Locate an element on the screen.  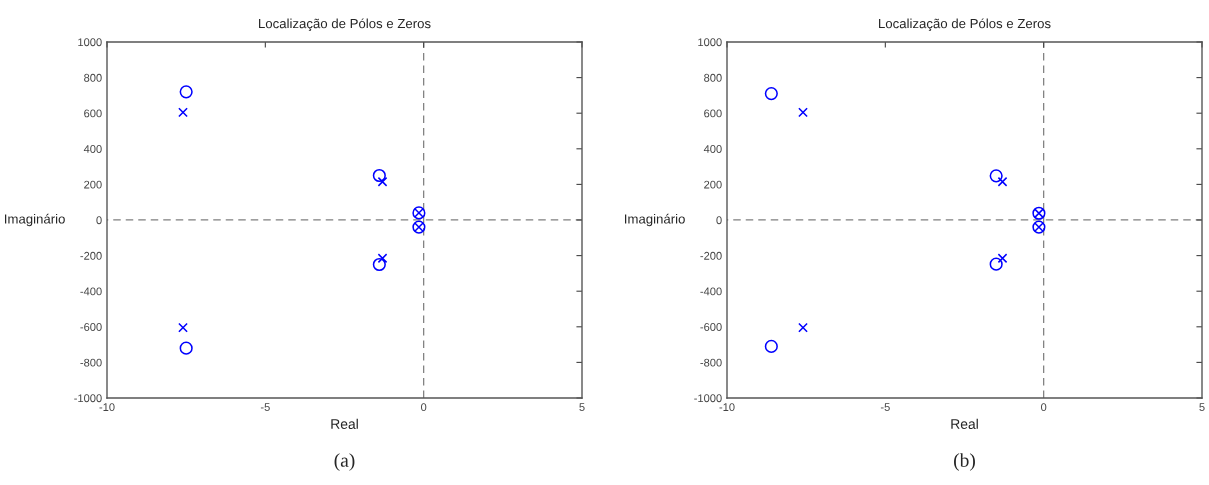
text: (b) is located at coordinates (964, 462).